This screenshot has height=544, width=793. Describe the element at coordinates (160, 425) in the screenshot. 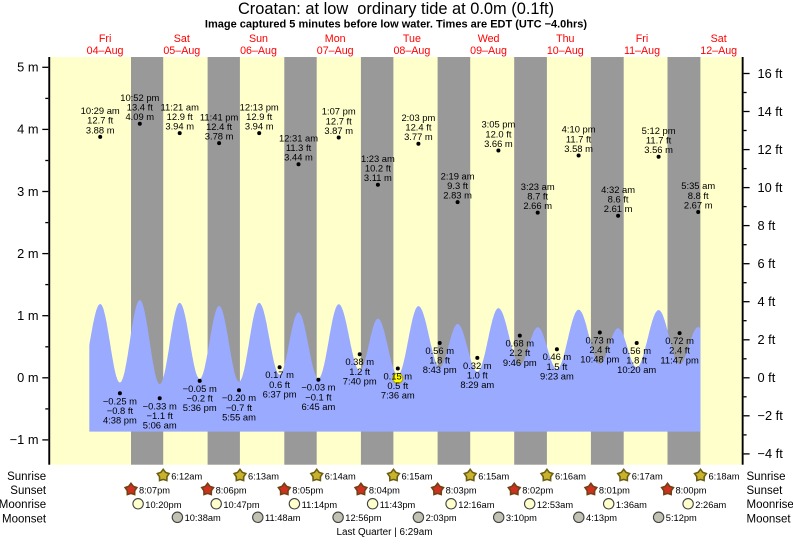

I see `svg-text: 5:06 am` at that location.